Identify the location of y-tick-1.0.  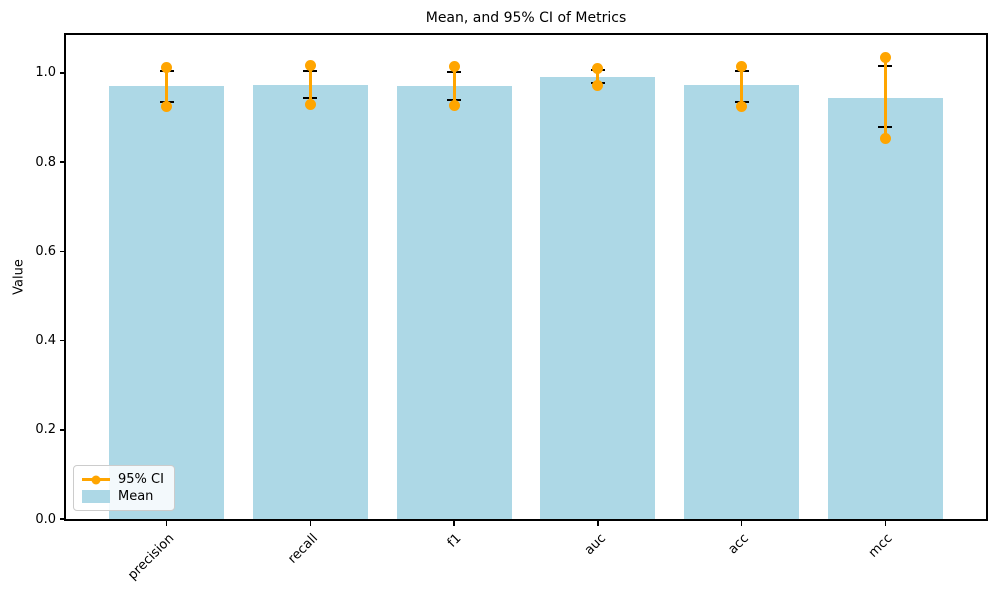
(63, 73).